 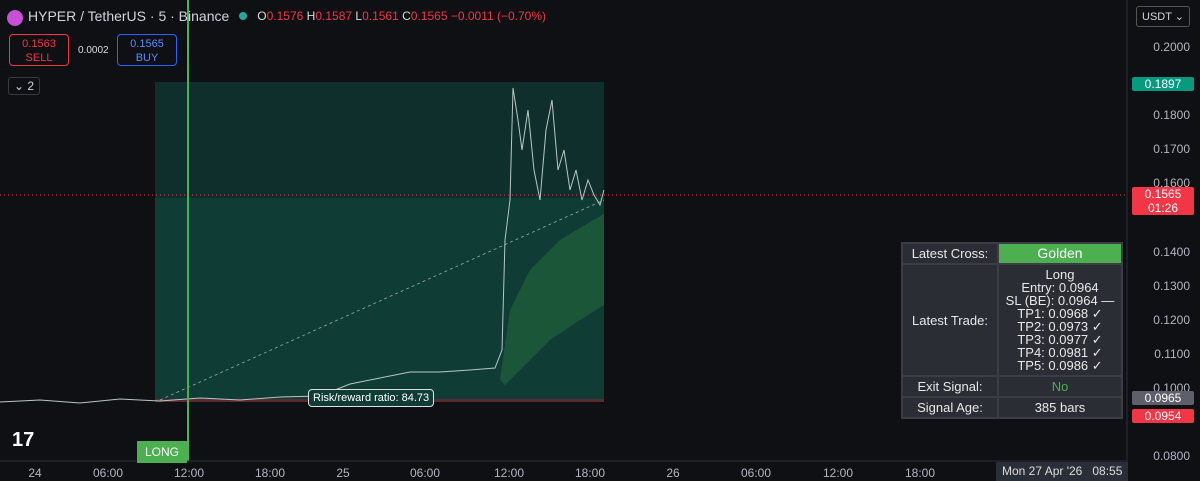 I want to click on logo: 17, so click(x=23, y=440).